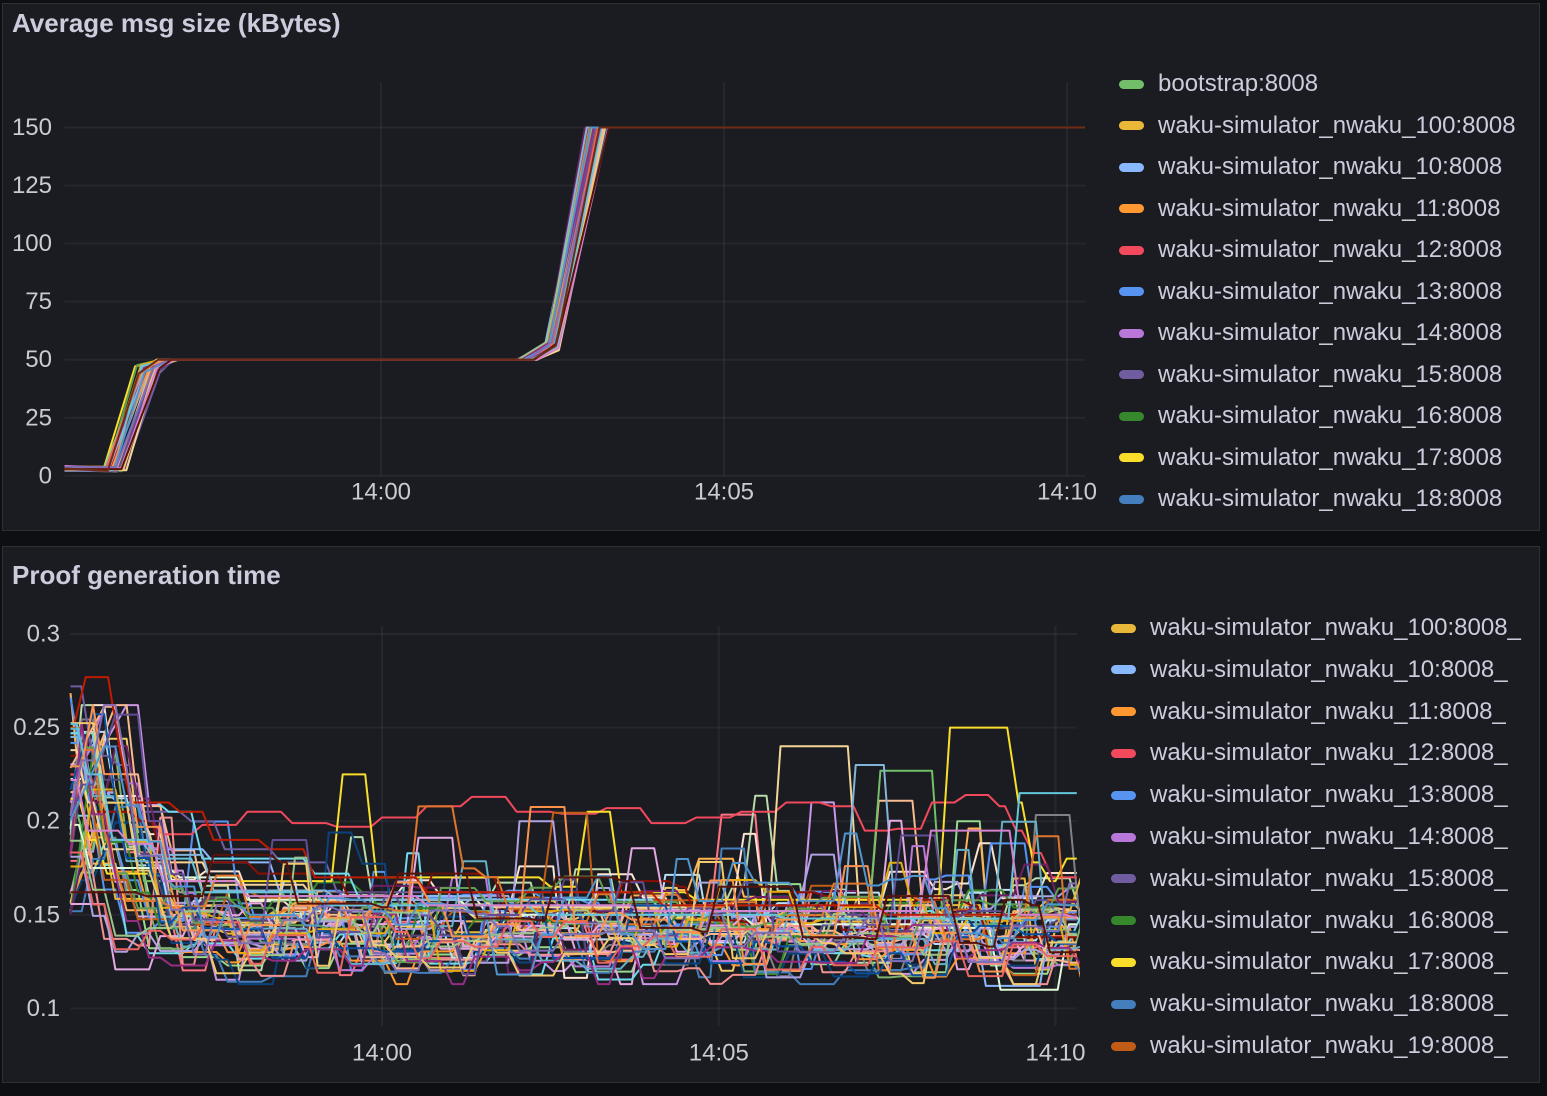 Image resolution: width=1547 pixels, height=1096 pixels. Describe the element at coordinates (36, 727) in the screenshot. I see `svg-text: 0.25` at that location.